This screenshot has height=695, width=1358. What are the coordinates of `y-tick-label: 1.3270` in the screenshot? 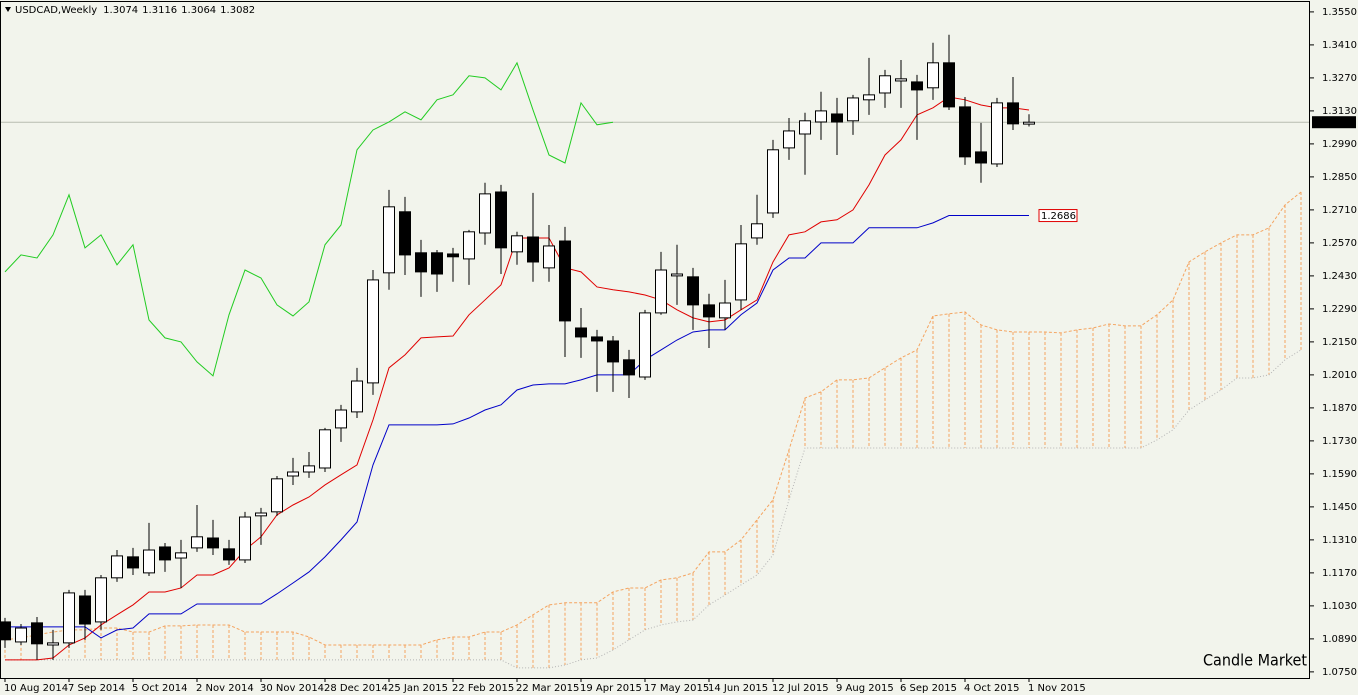 It's located at (1339, 78).